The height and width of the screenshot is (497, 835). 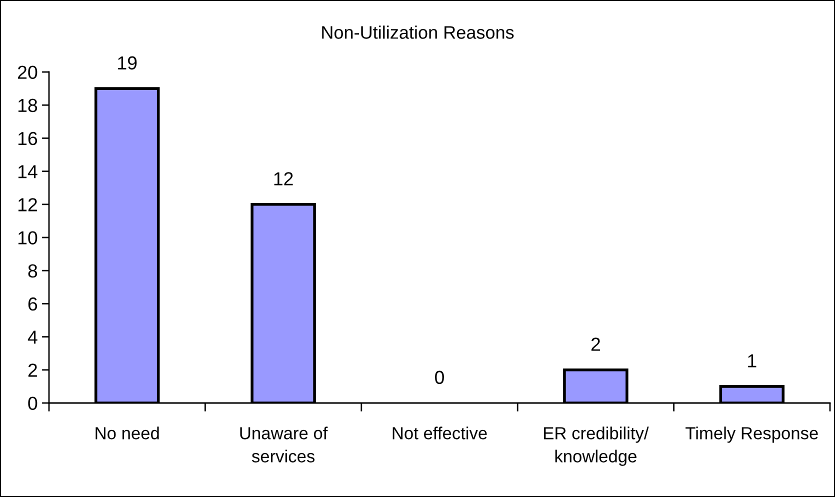 What do you see at coordinates (32, 370) in the screenshot?
I see `y-tick-label: 2` at bounding box center [32, 370].